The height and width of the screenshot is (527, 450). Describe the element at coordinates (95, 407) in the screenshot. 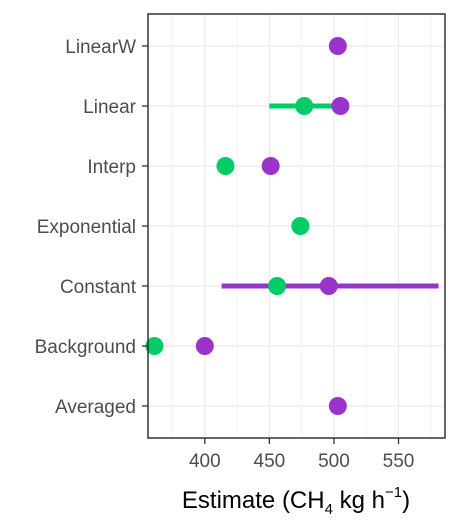

I see `y-tick-label: Averaged` at that location.